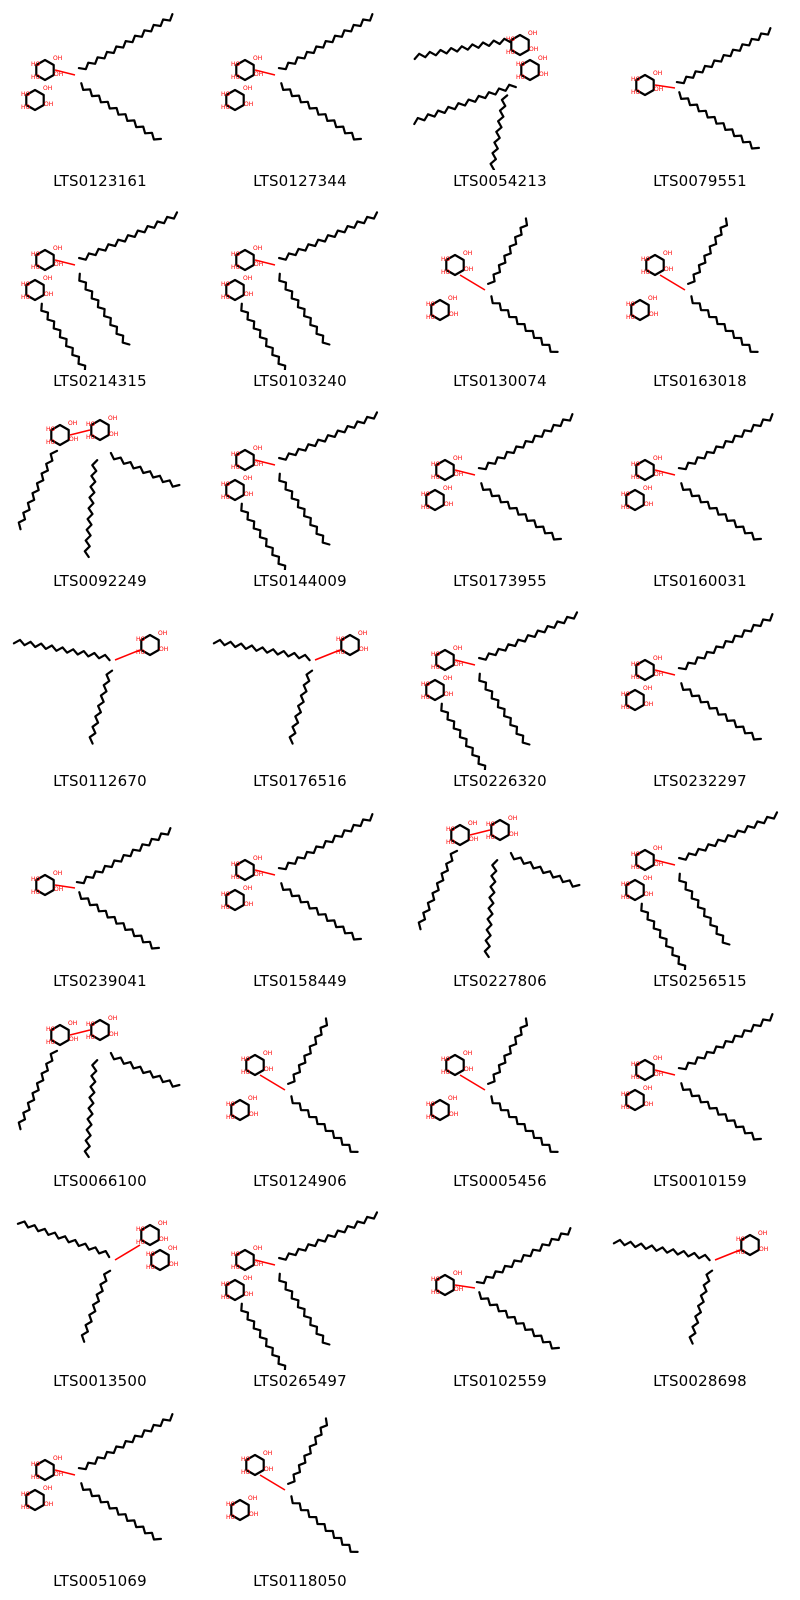  What do you see at coordinates (500, 381) in the screenshot?
I see `molecule-id-label: LTS0130074` at bounding box center [500, 381].